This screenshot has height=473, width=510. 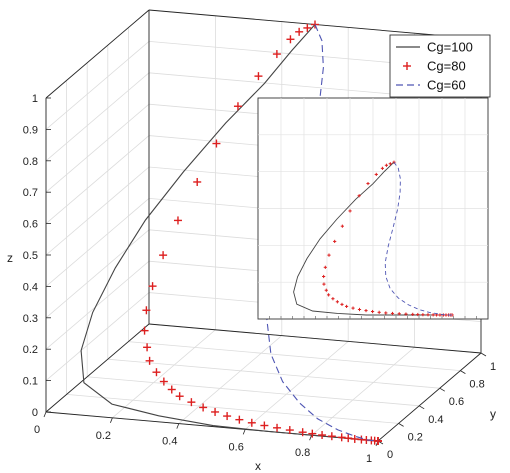 I want to click on x-tick-label: 0.2, so click(x=103, y=436).